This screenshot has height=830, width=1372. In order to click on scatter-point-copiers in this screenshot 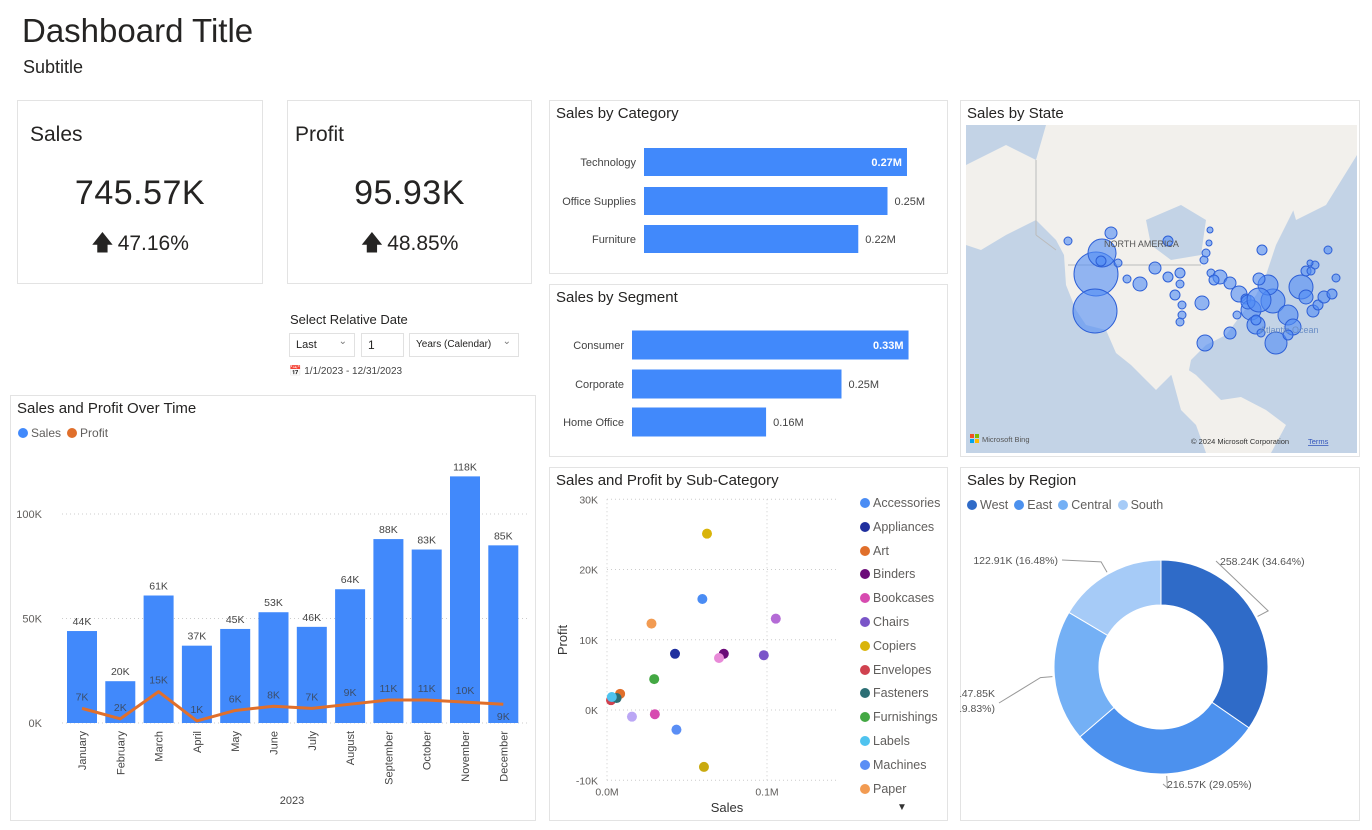, I will do `click(707, 533)`.